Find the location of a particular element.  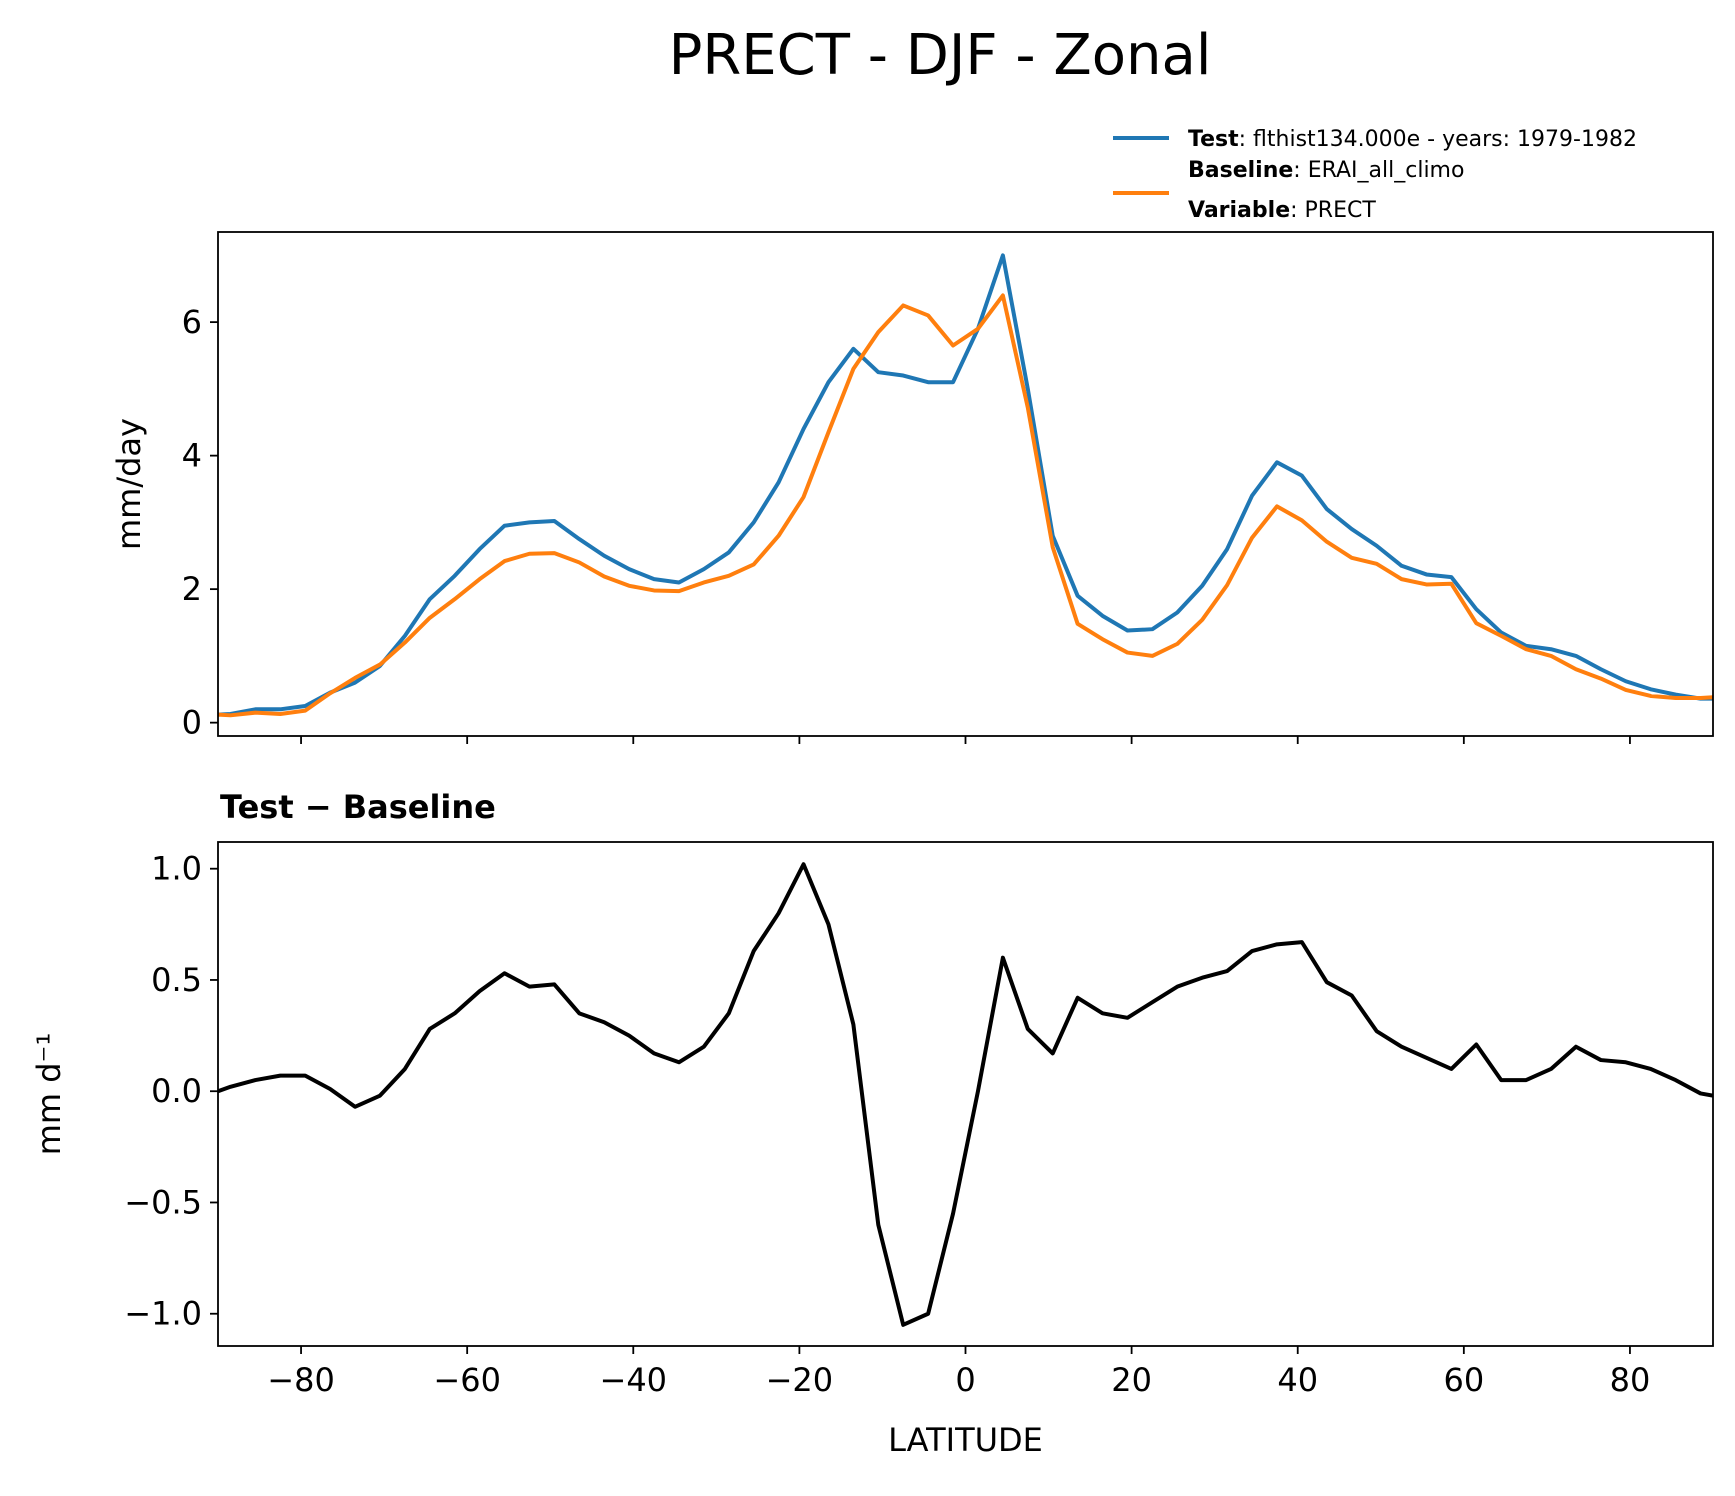

x-tick-label: 20 is located at coordinates (1131, 1380).